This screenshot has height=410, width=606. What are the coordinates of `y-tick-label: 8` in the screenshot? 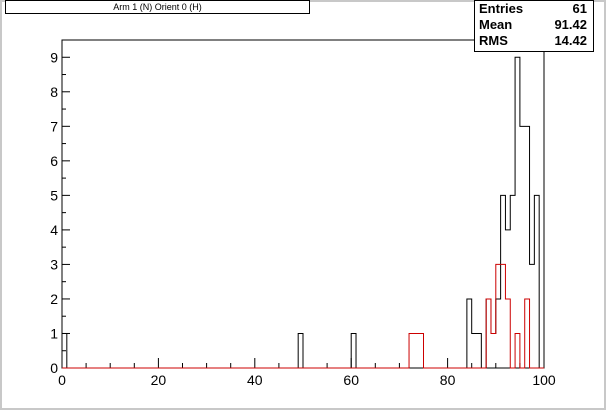 It's located at (54, 92).